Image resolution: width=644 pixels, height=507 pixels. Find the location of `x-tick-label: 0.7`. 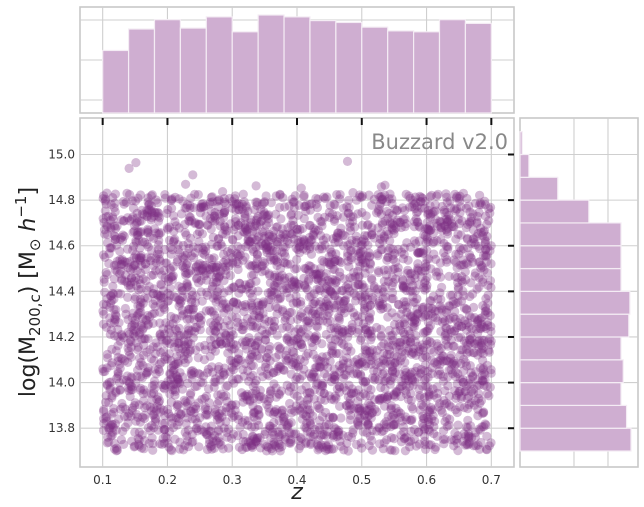

x-tick-label: 0.7 is located at coordinates (491, 480).